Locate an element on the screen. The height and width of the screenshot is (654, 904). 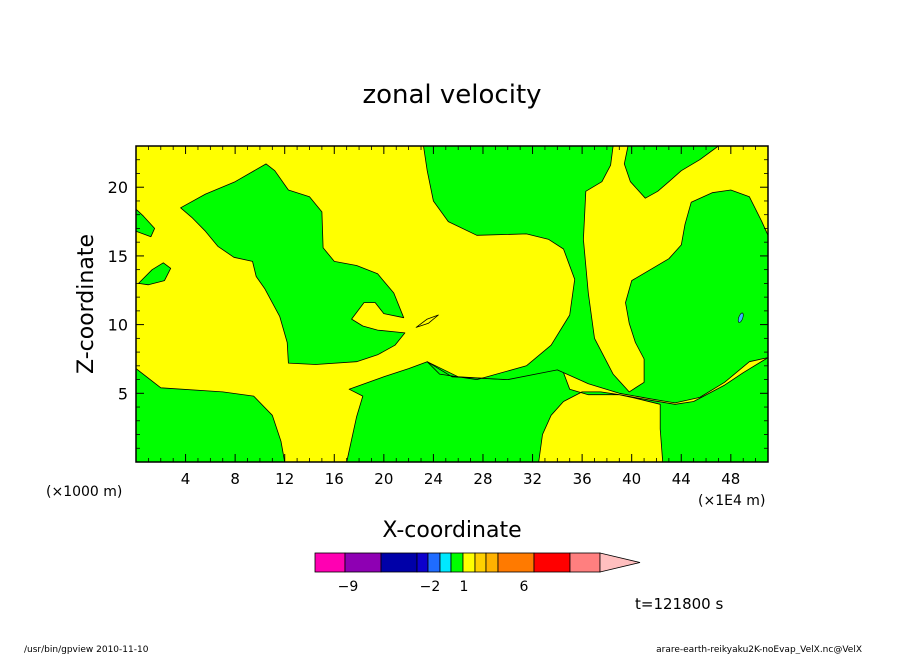
x-unit-left: (×1000 m) is located at coordinates (84, 492).